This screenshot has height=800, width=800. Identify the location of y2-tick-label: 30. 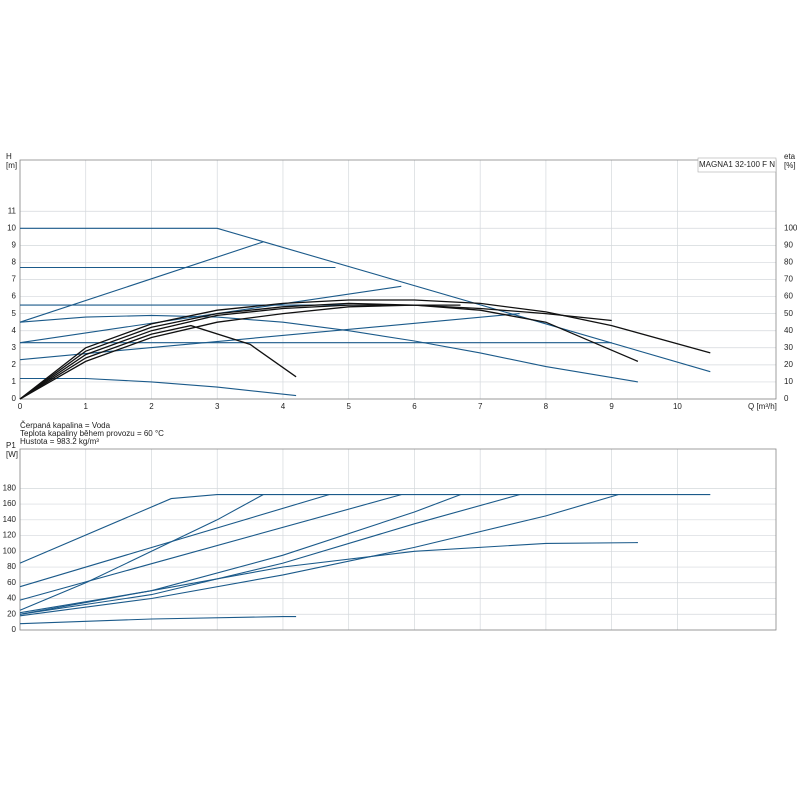
(788, 347).